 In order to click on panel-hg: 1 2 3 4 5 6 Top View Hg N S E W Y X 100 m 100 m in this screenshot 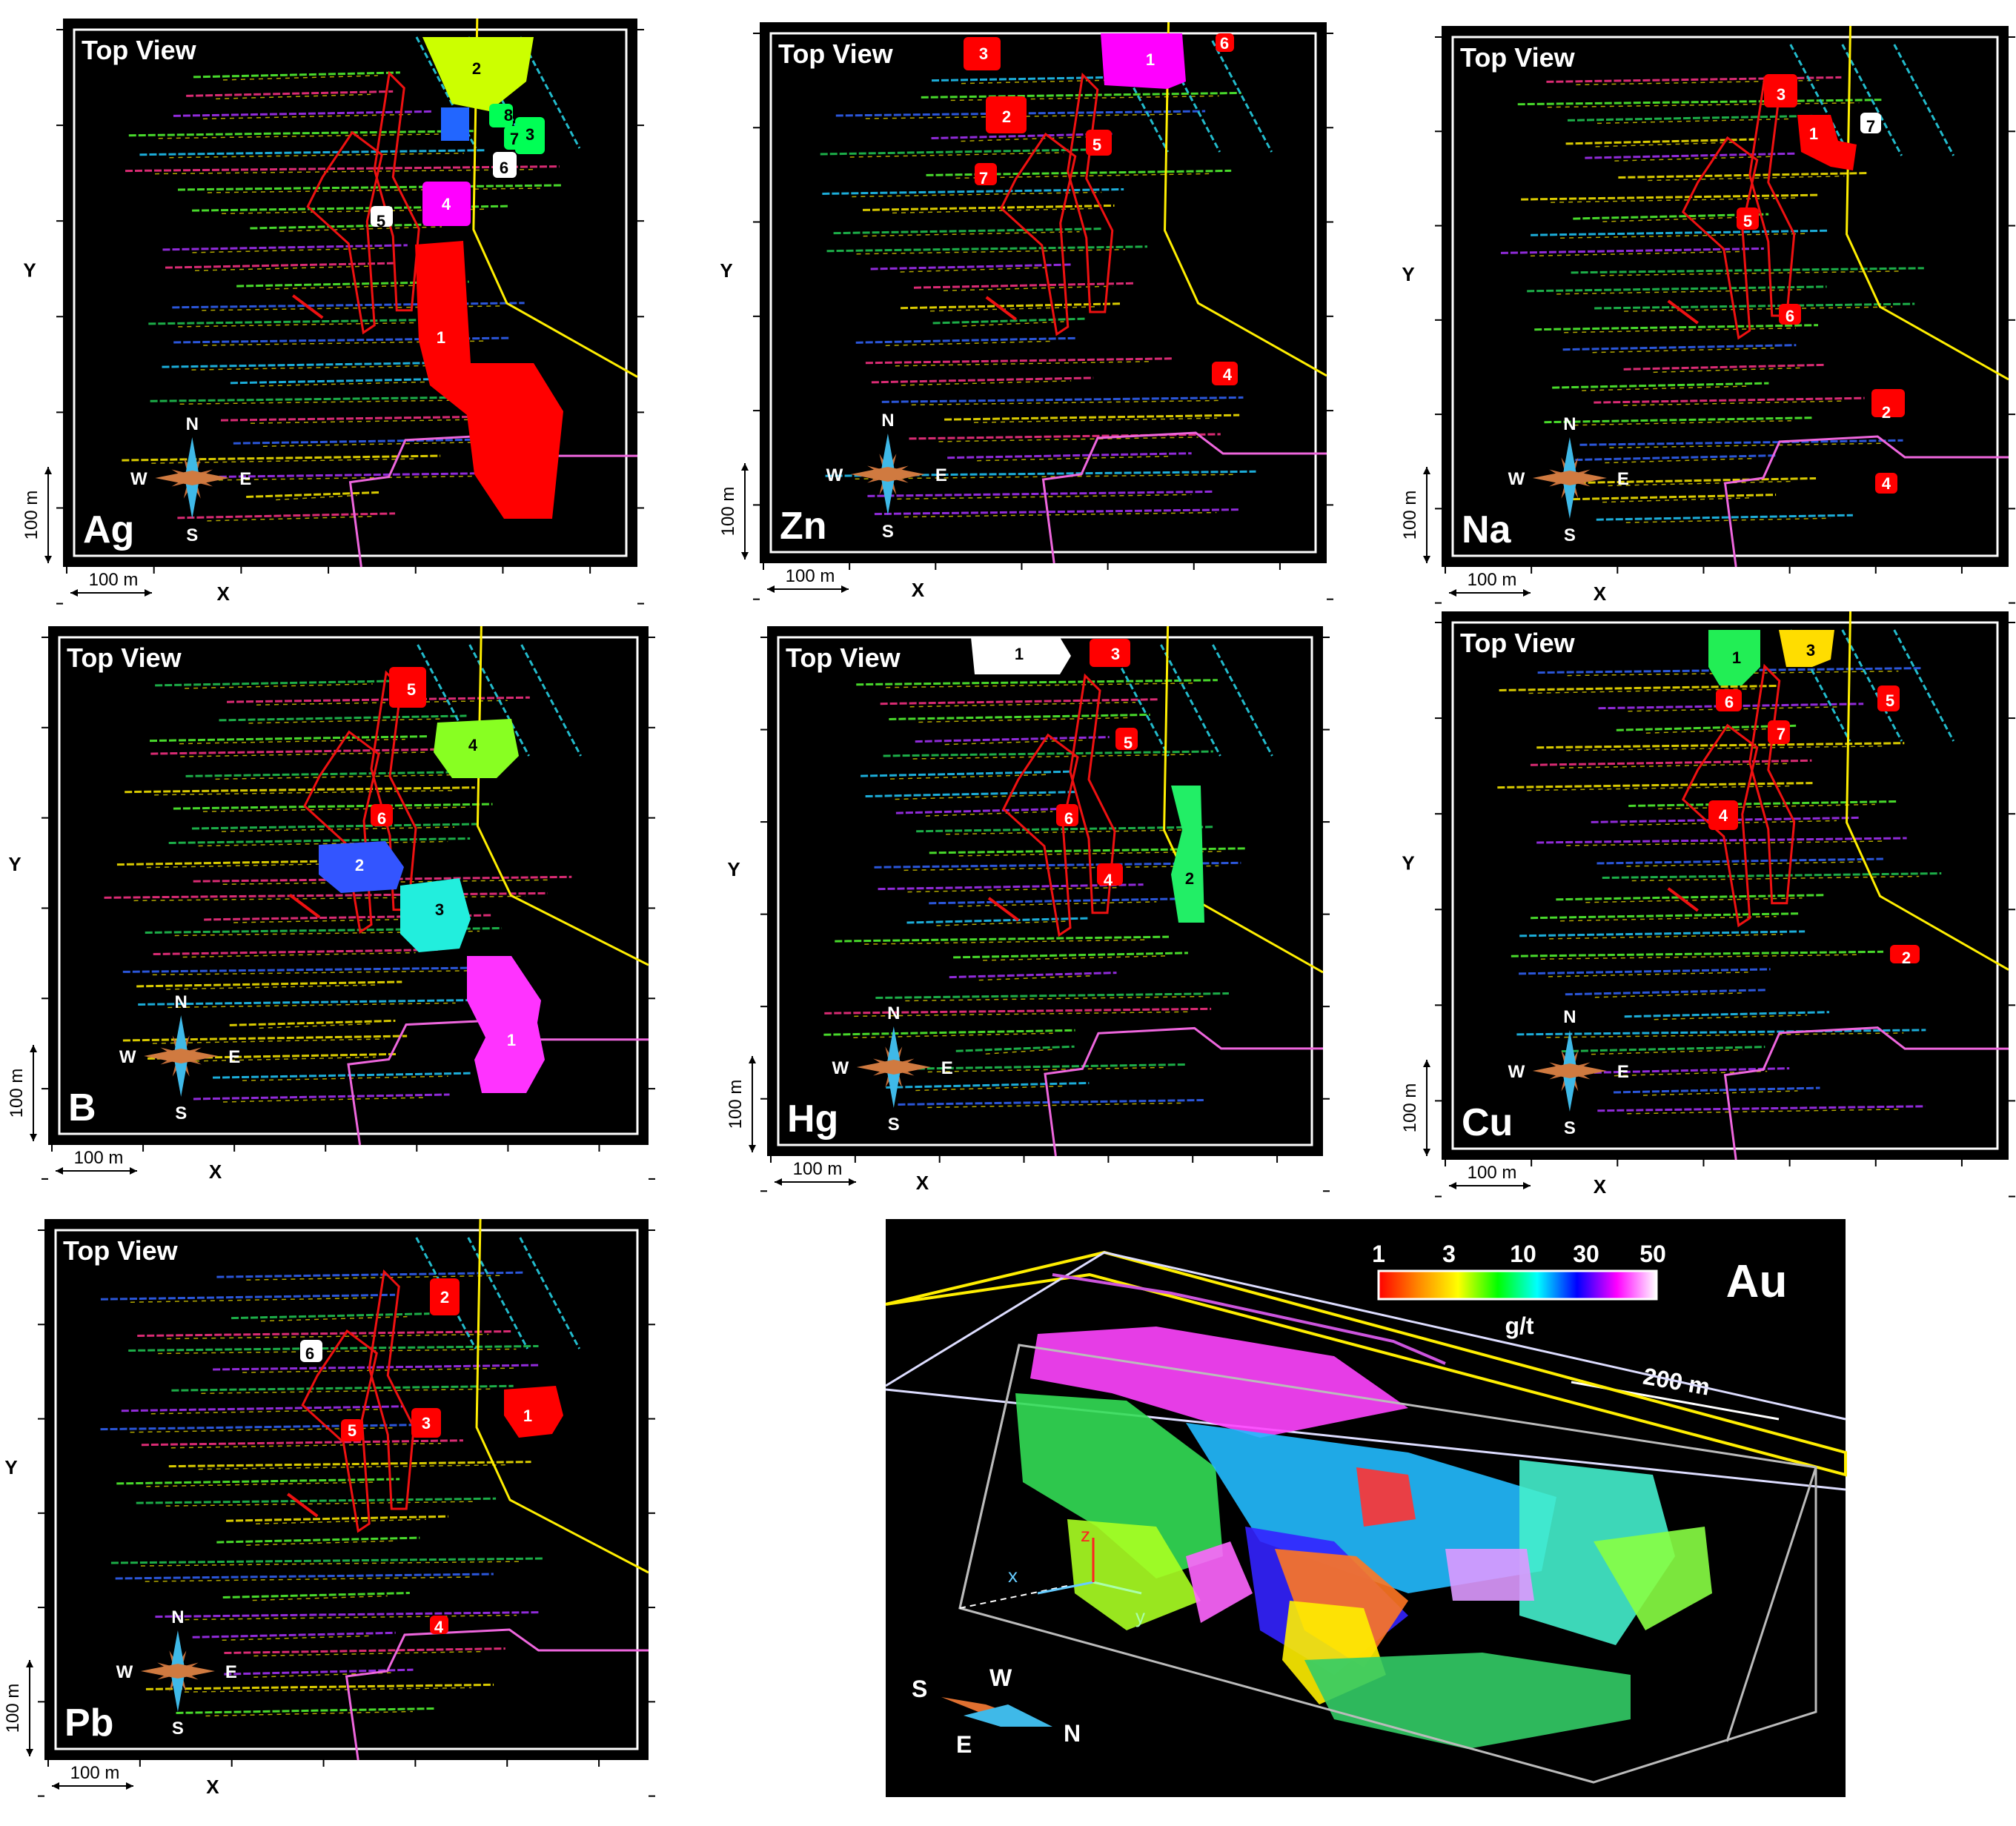, I will do `click(1028, 909)`.